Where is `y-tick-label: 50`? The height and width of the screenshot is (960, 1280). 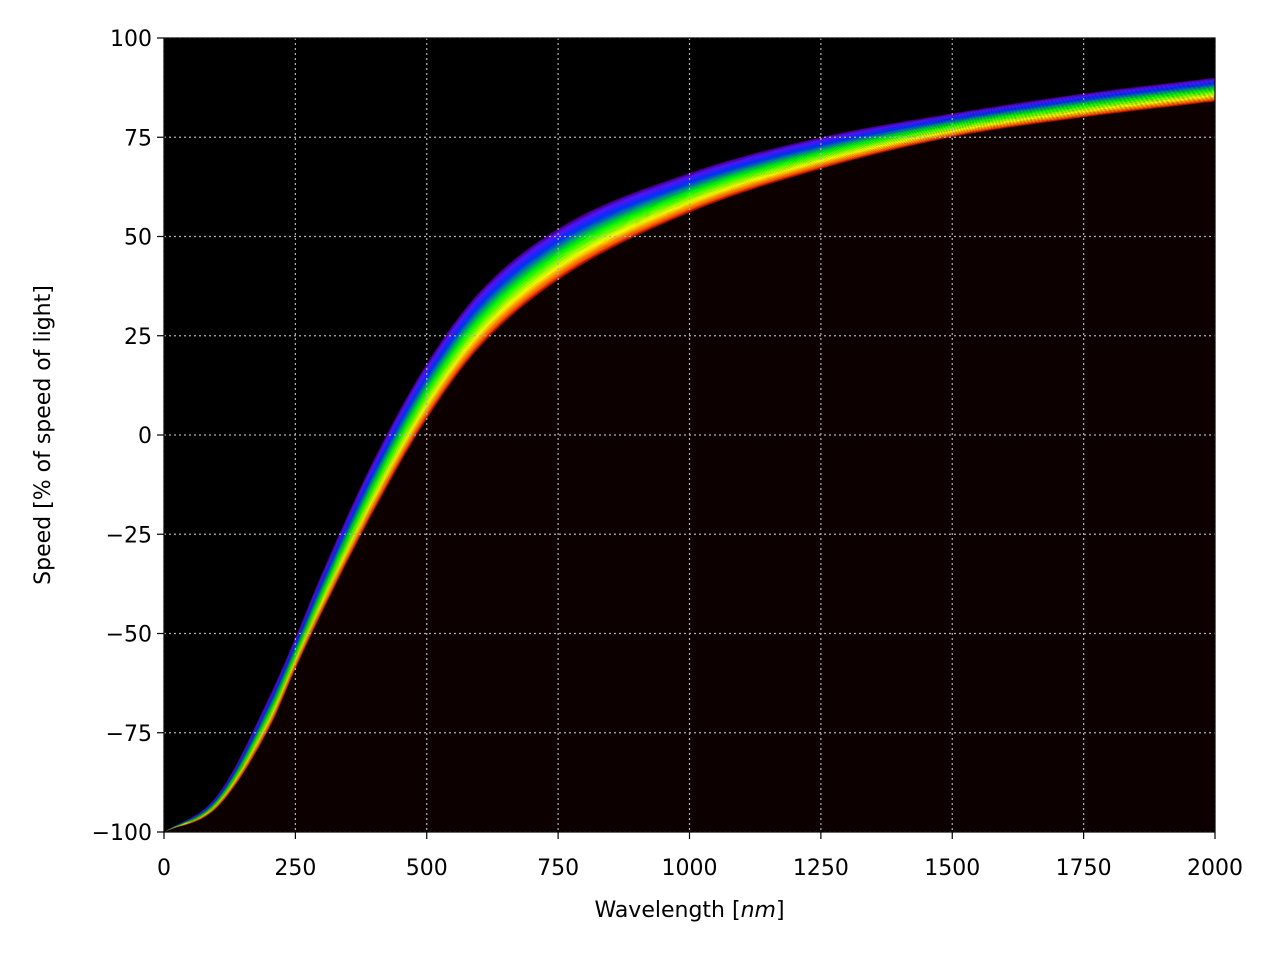 y-tick-label: 50 is located at coordinates (138, 238).